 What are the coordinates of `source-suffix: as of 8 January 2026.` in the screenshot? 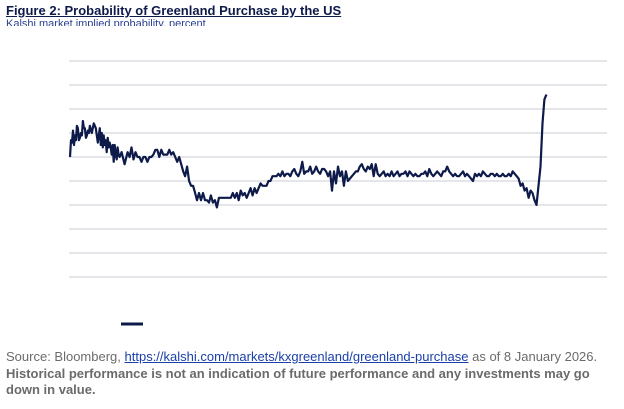 It's located at (533, 356).